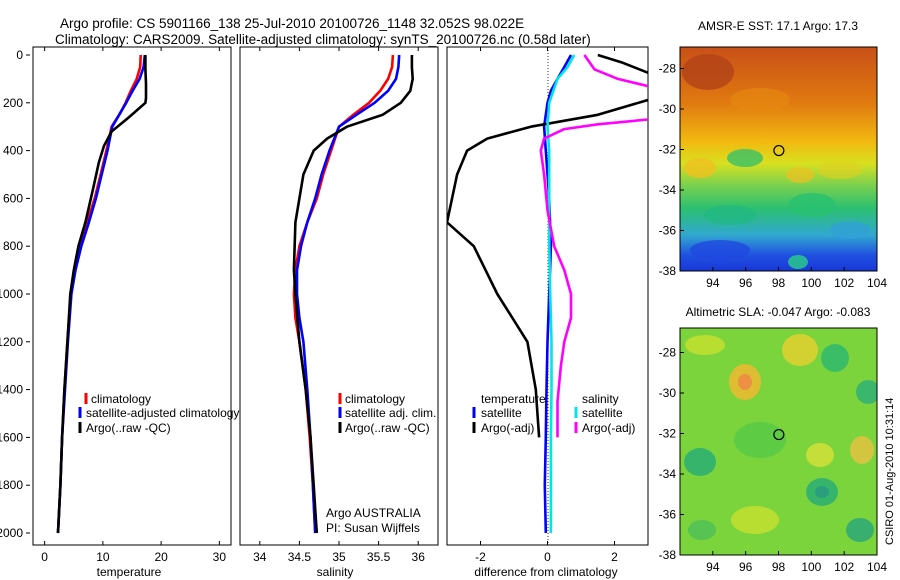  What do you see at coordinates (480, 557) in the screenshot?
I see `x-tick-label: -2` at bounding box center [480, 557].